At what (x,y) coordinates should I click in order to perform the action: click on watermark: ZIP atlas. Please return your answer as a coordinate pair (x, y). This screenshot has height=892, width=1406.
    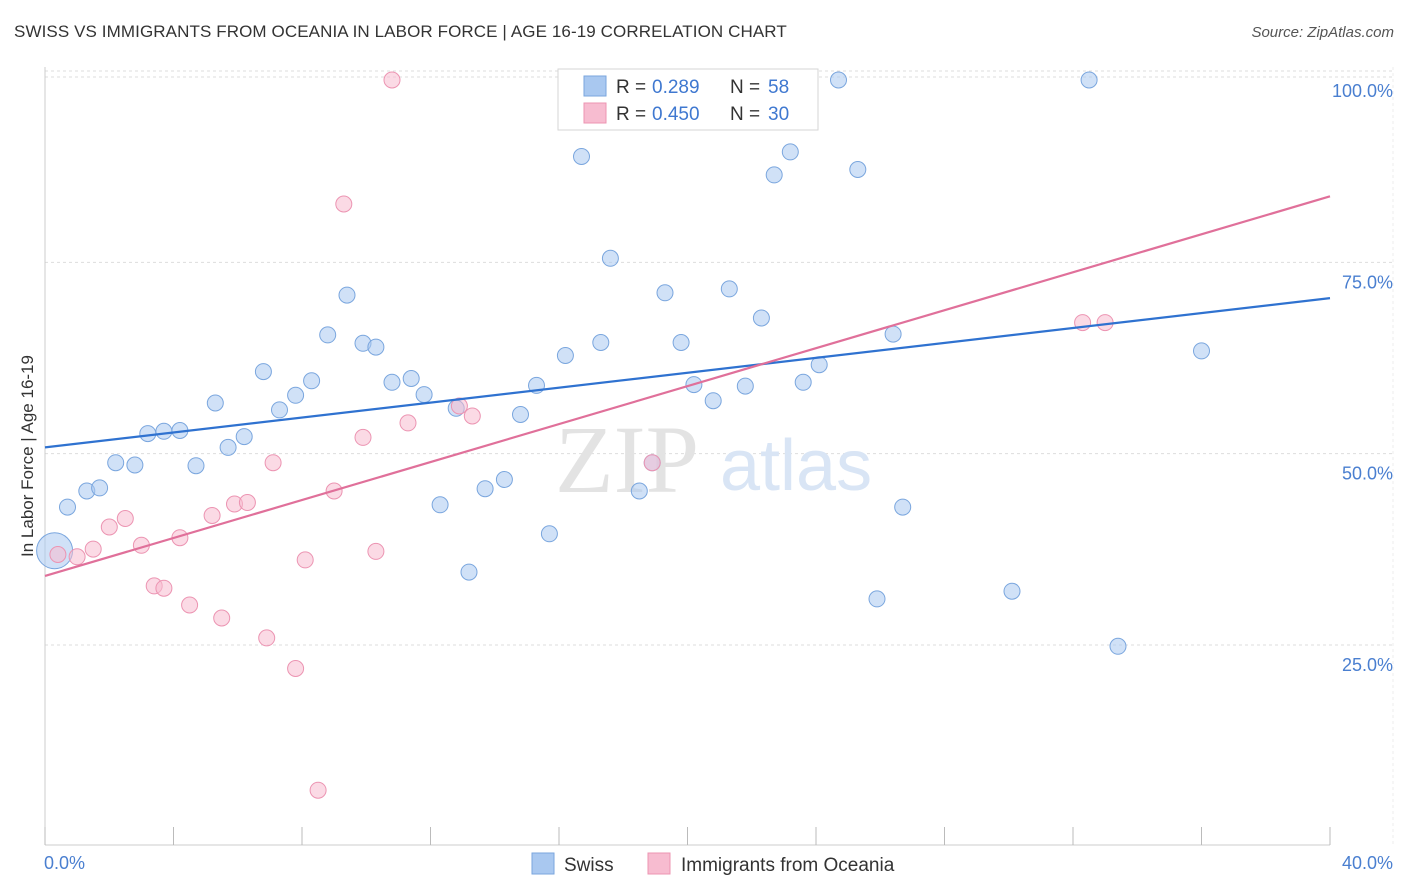
    Looking at the image, I should click on (713, 459).